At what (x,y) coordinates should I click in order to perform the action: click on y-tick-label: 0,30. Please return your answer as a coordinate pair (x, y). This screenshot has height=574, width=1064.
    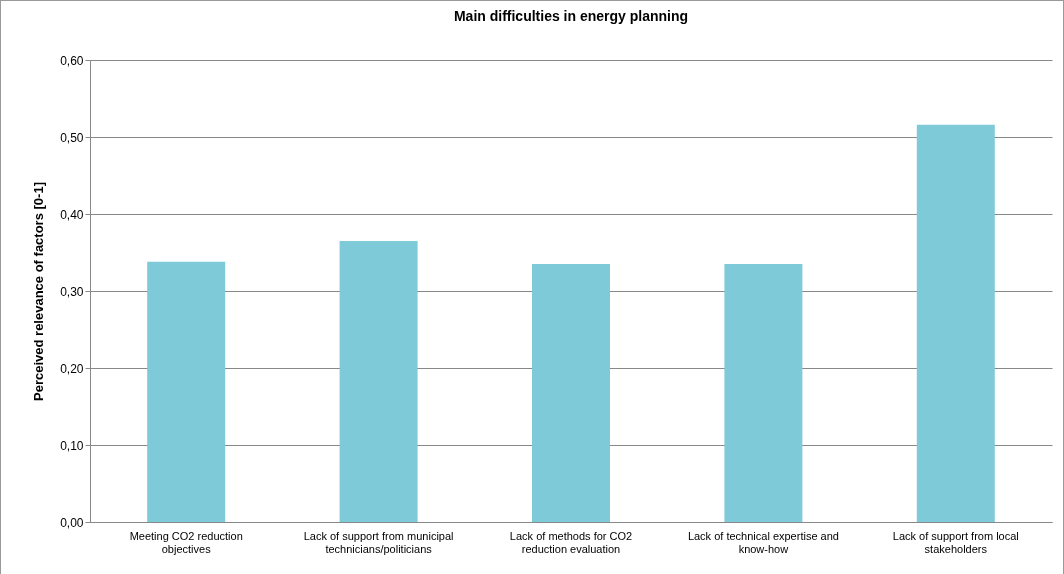
    Looking at the image, I should click on (72, 291).